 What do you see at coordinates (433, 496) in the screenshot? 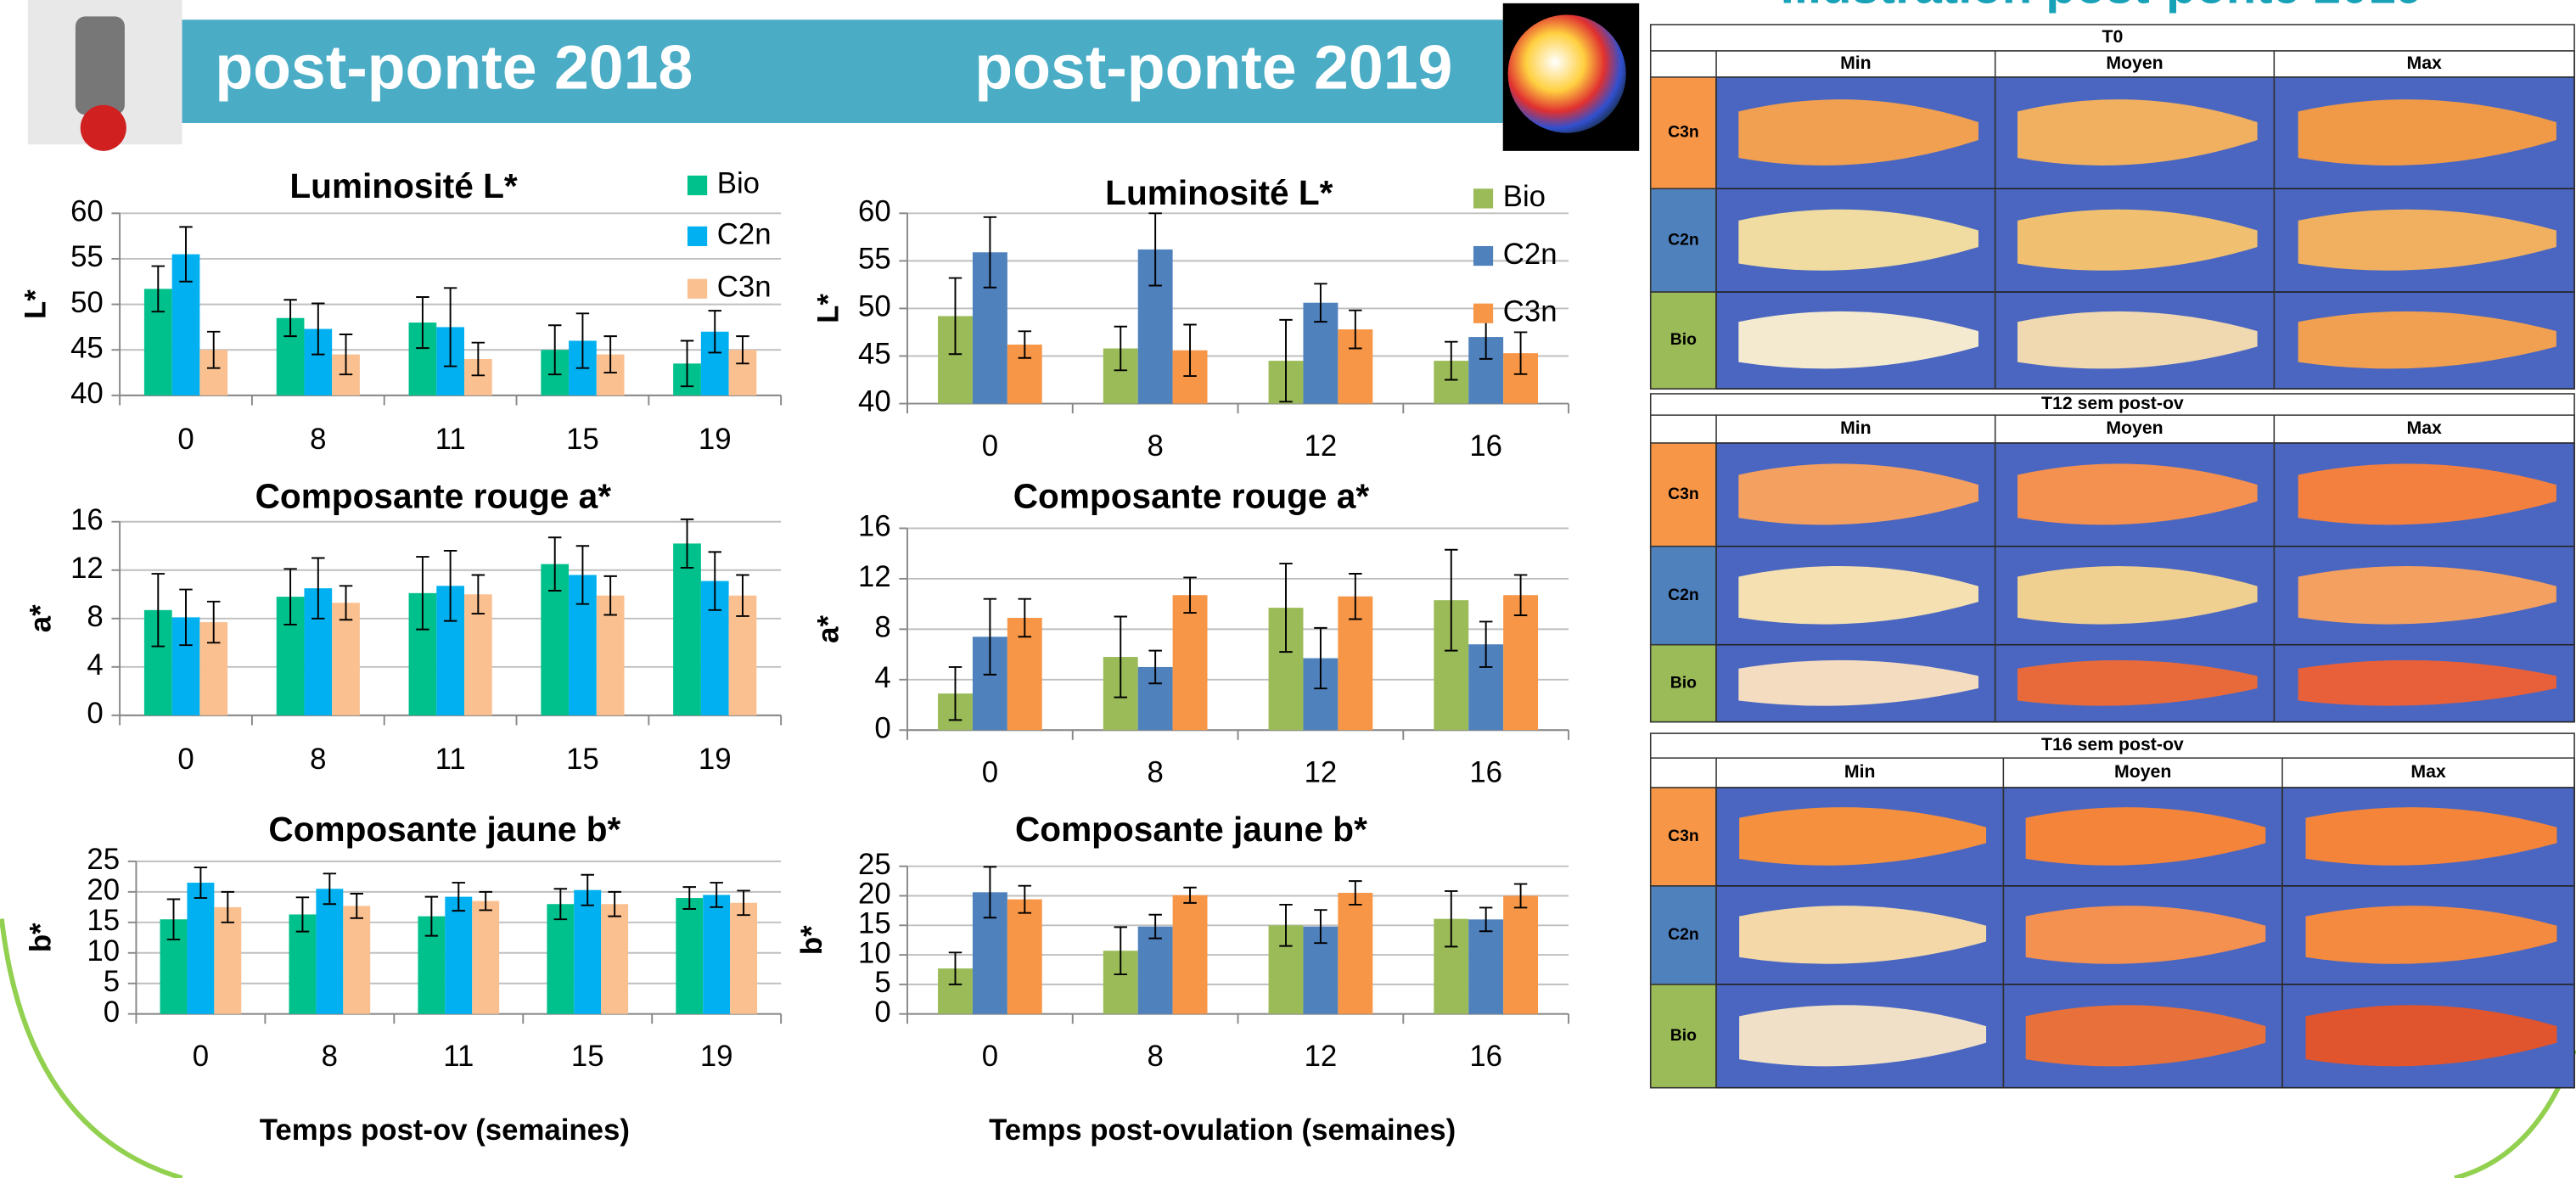
I see `chart-title: Composante rouge a*` at bounding box center [433, 496].